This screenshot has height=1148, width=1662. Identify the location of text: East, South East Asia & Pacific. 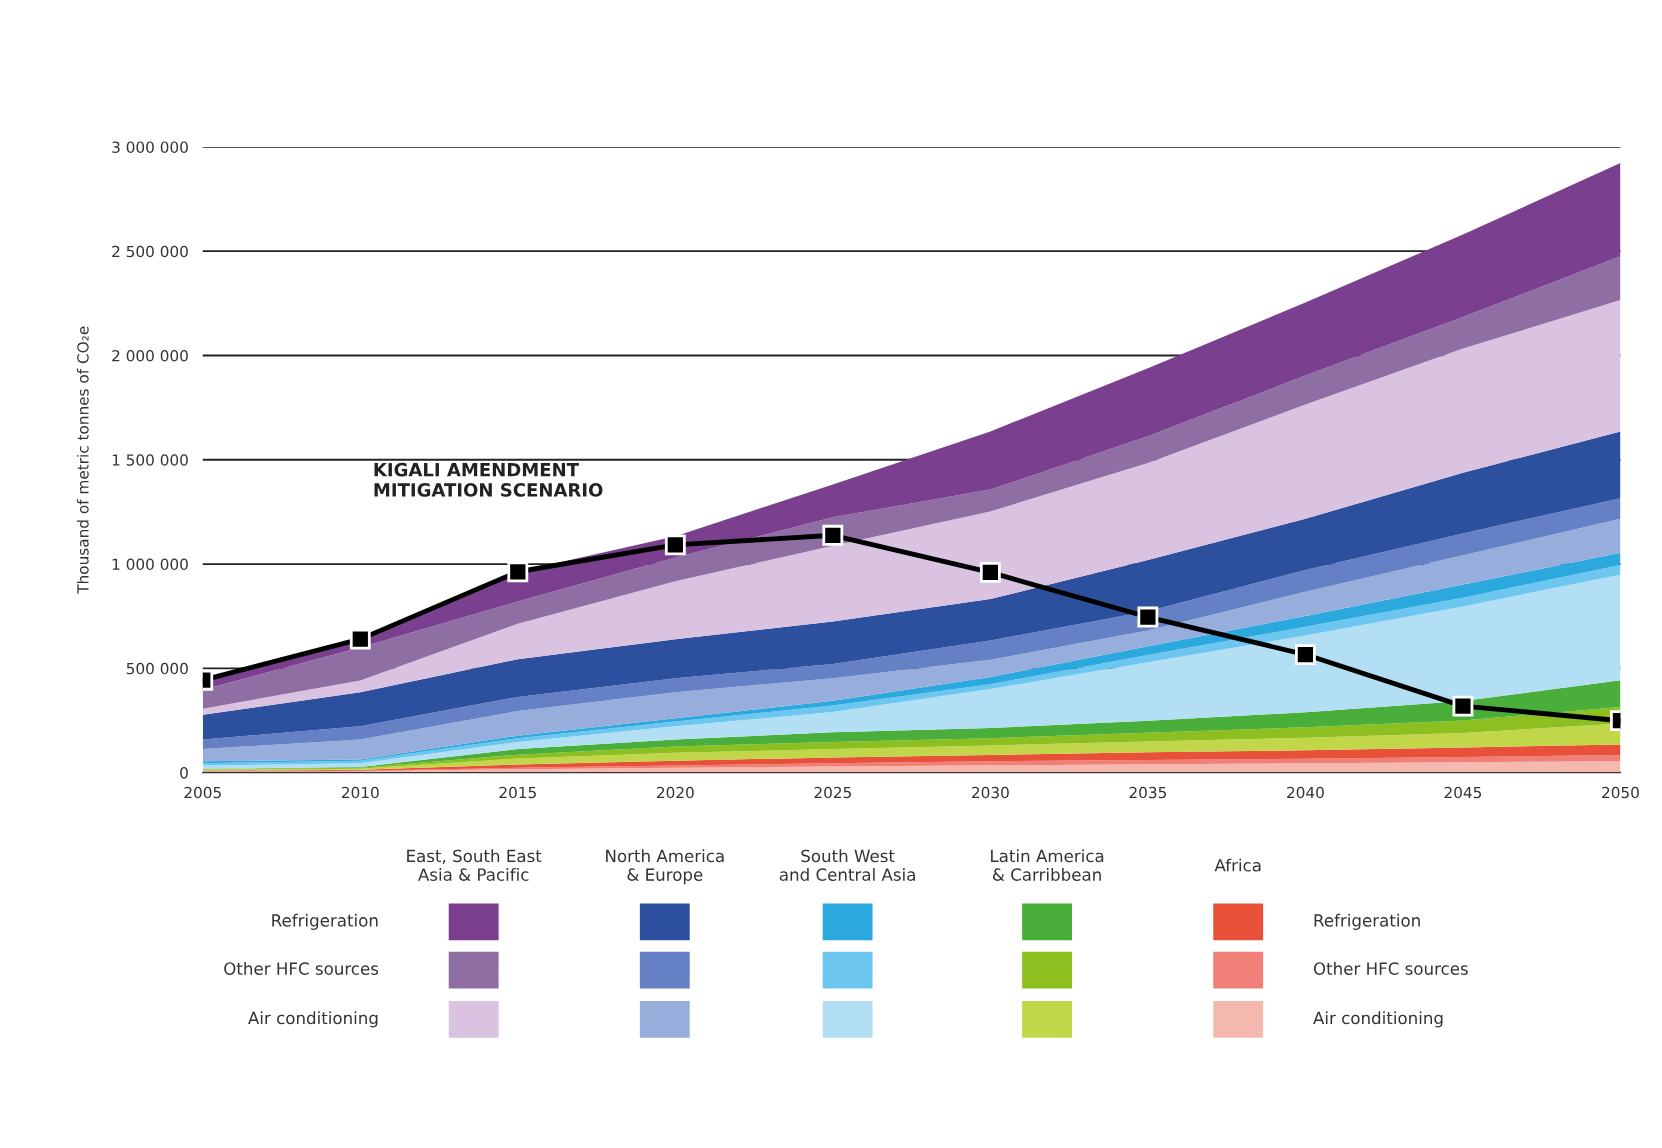
(474, 865).